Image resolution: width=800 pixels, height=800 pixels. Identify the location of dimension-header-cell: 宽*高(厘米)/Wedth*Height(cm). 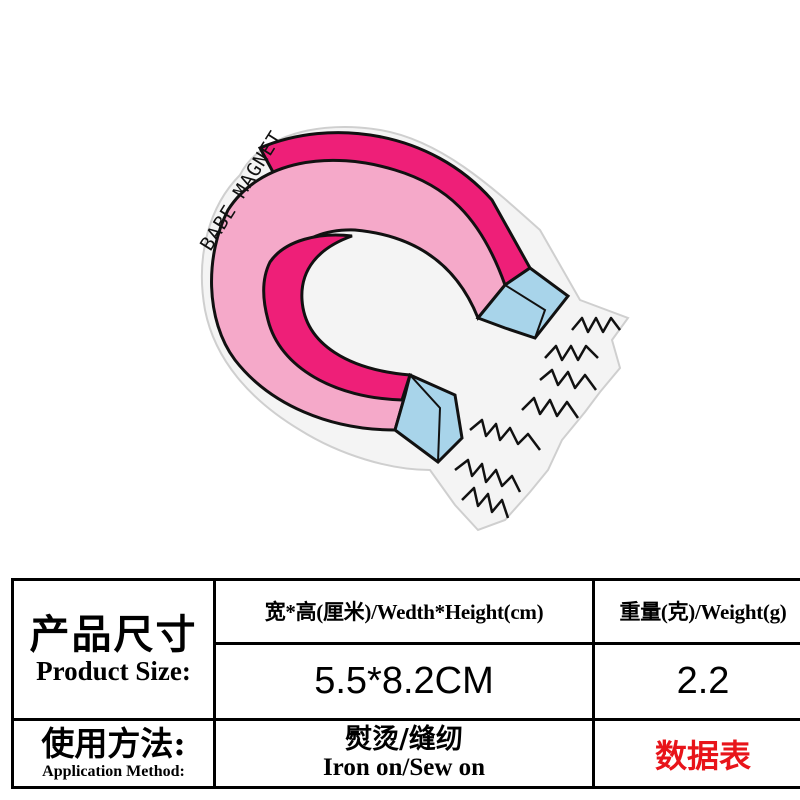
(404, 611).